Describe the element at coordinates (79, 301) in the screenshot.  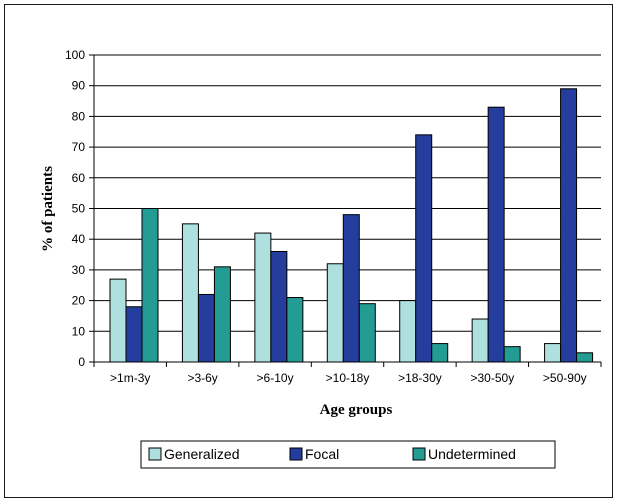
I see `y-tick-label: 20` at that location.